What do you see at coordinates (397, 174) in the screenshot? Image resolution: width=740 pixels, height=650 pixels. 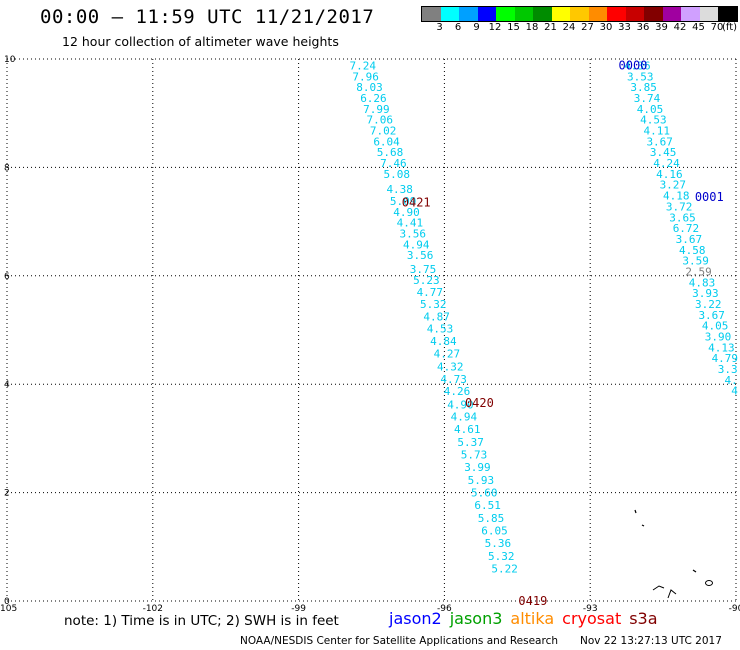 I see `wave-height-label: 5.08` at bounding box center [397, 174].